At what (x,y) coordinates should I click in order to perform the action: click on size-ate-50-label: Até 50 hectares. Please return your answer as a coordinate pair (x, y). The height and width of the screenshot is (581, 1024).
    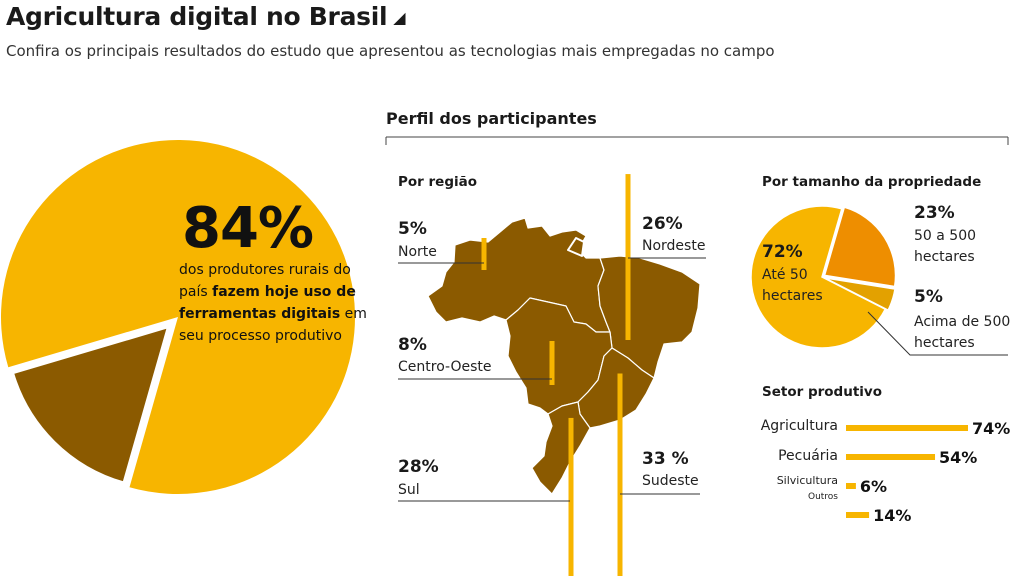
    Looking at the image, I should click on (792, 285).